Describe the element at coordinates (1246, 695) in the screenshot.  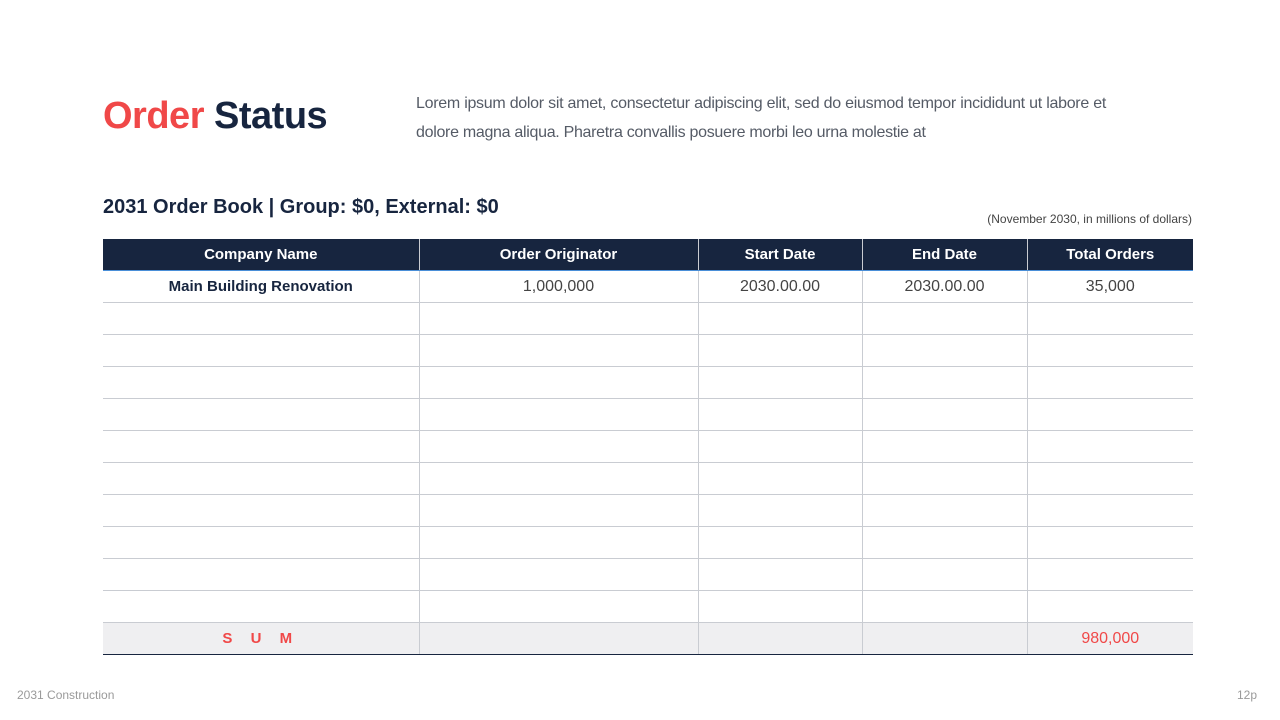
I see `page-number: 12p` at that location.